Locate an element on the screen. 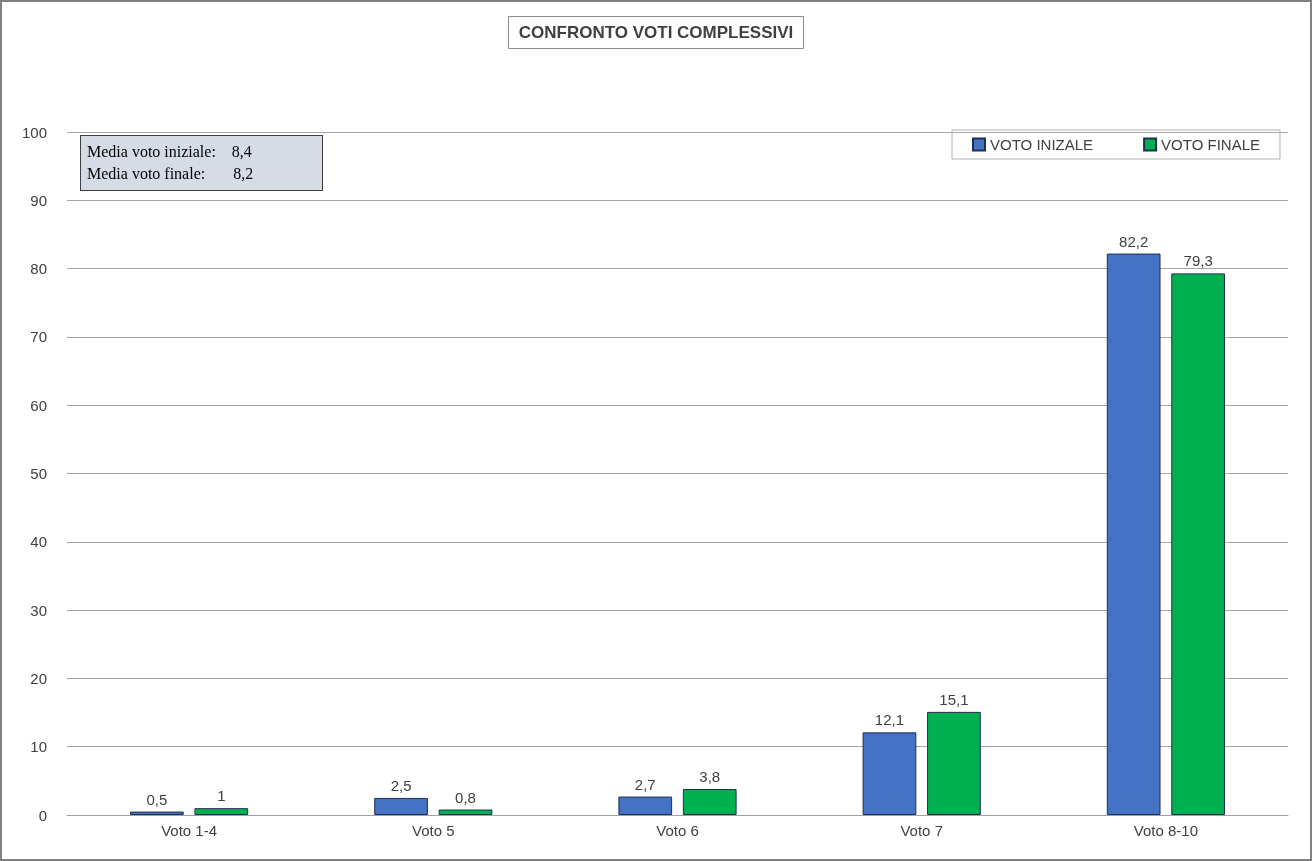  data-label: 2,5 is located at coordinates (401, 785).